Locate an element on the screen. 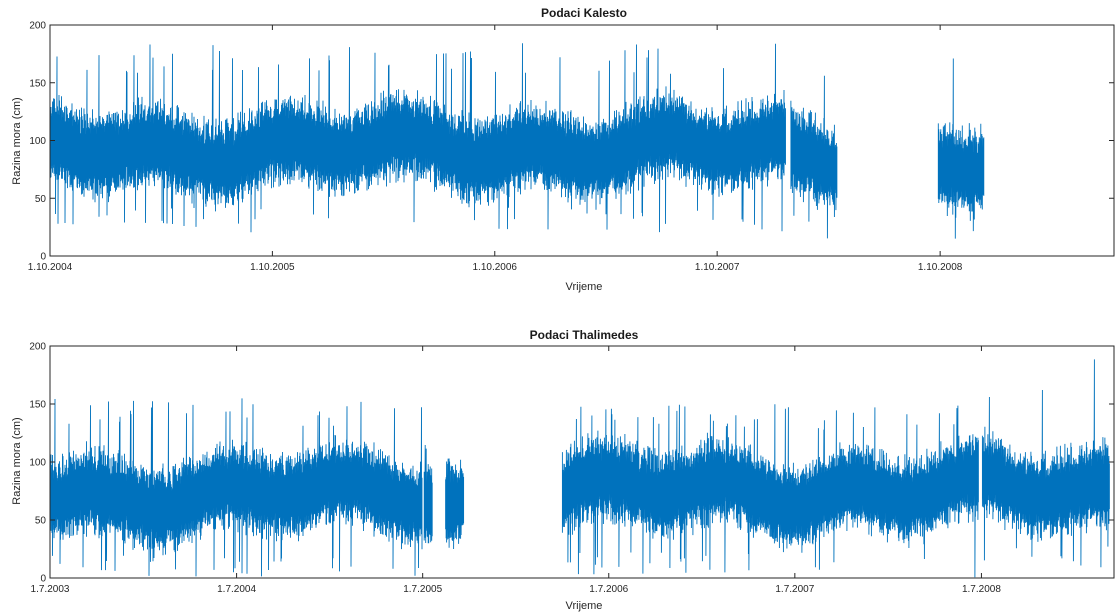 This screenshot has height=613, width=1115. x-tick-label: 1.7.2005 is located at coordinates (422, 589).